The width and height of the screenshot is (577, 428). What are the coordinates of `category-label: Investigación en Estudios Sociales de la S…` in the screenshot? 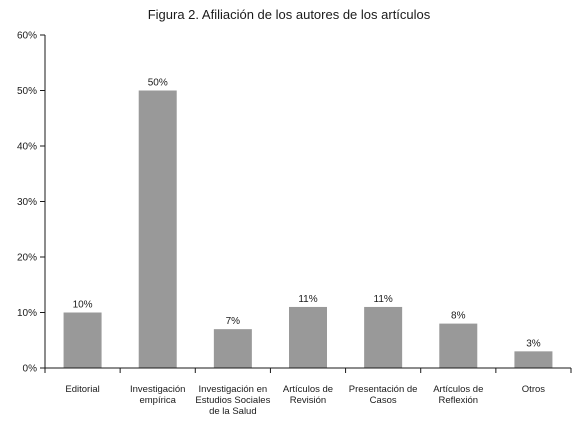 It's located at (232, 400).